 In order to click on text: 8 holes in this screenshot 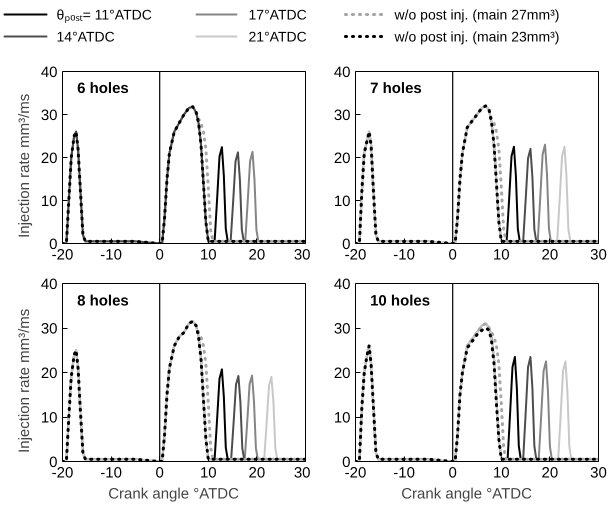, I will do `click(103, 301)`.